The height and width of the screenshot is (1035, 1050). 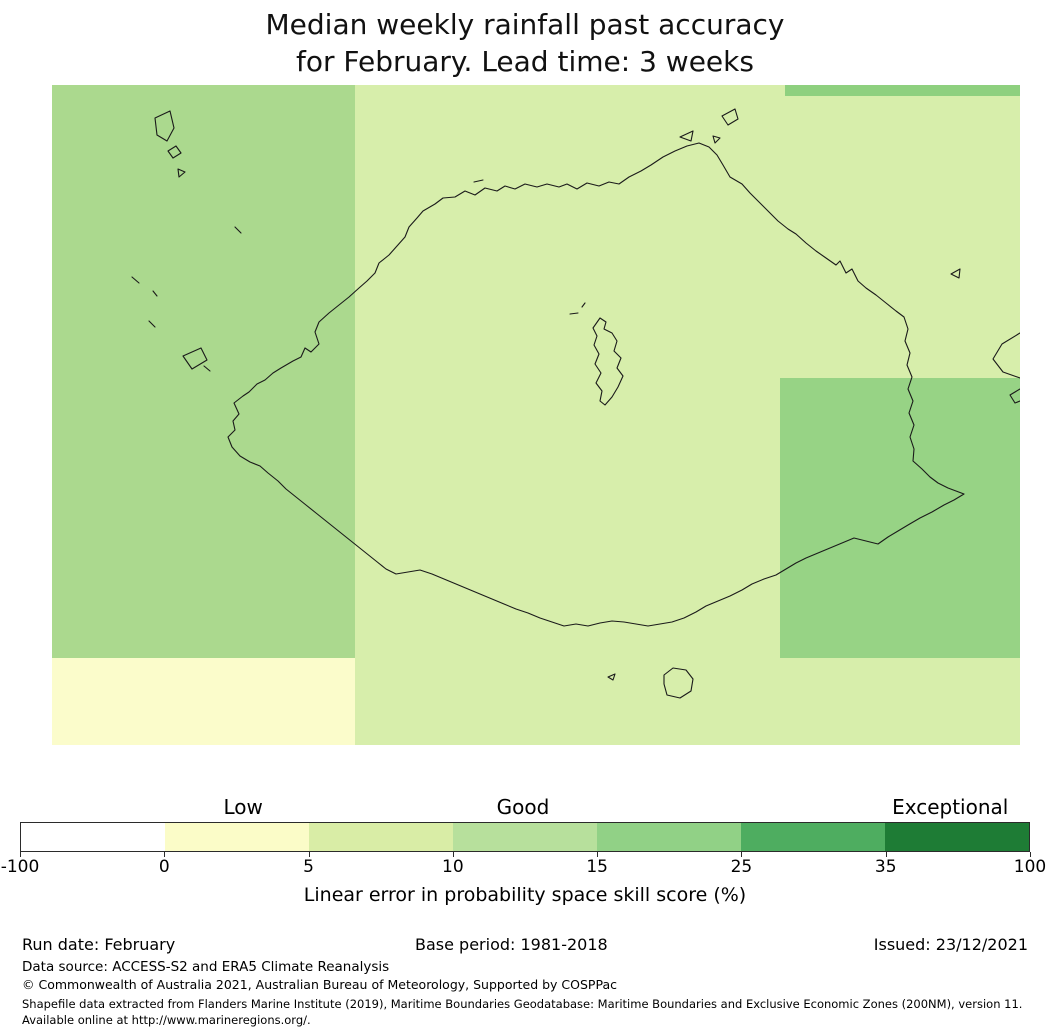 What do you see at coordinates (577, 308) in the screenshot?
I see `central-islet-dashes` at bounding box center [577, 308].